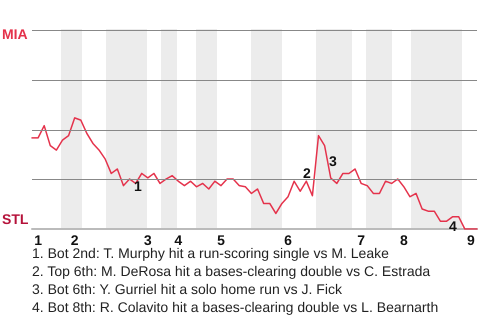  I want to click on text: MIA, so click(15, 34).